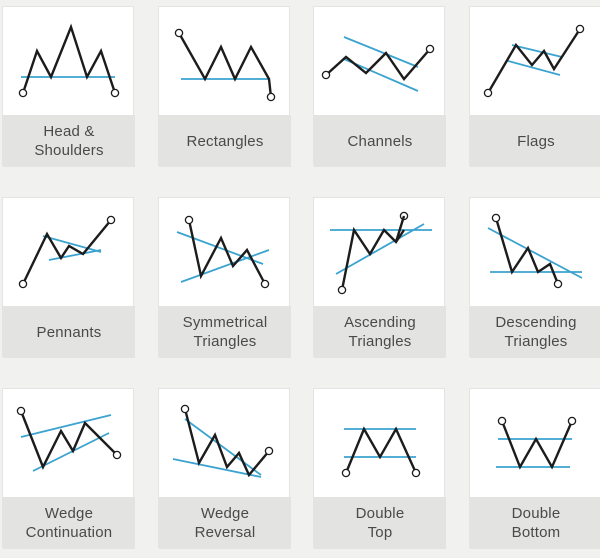 Image resolution: width=600 pixels, height=558 pixels. I want to click on channels-diagram, so click(378, 64).